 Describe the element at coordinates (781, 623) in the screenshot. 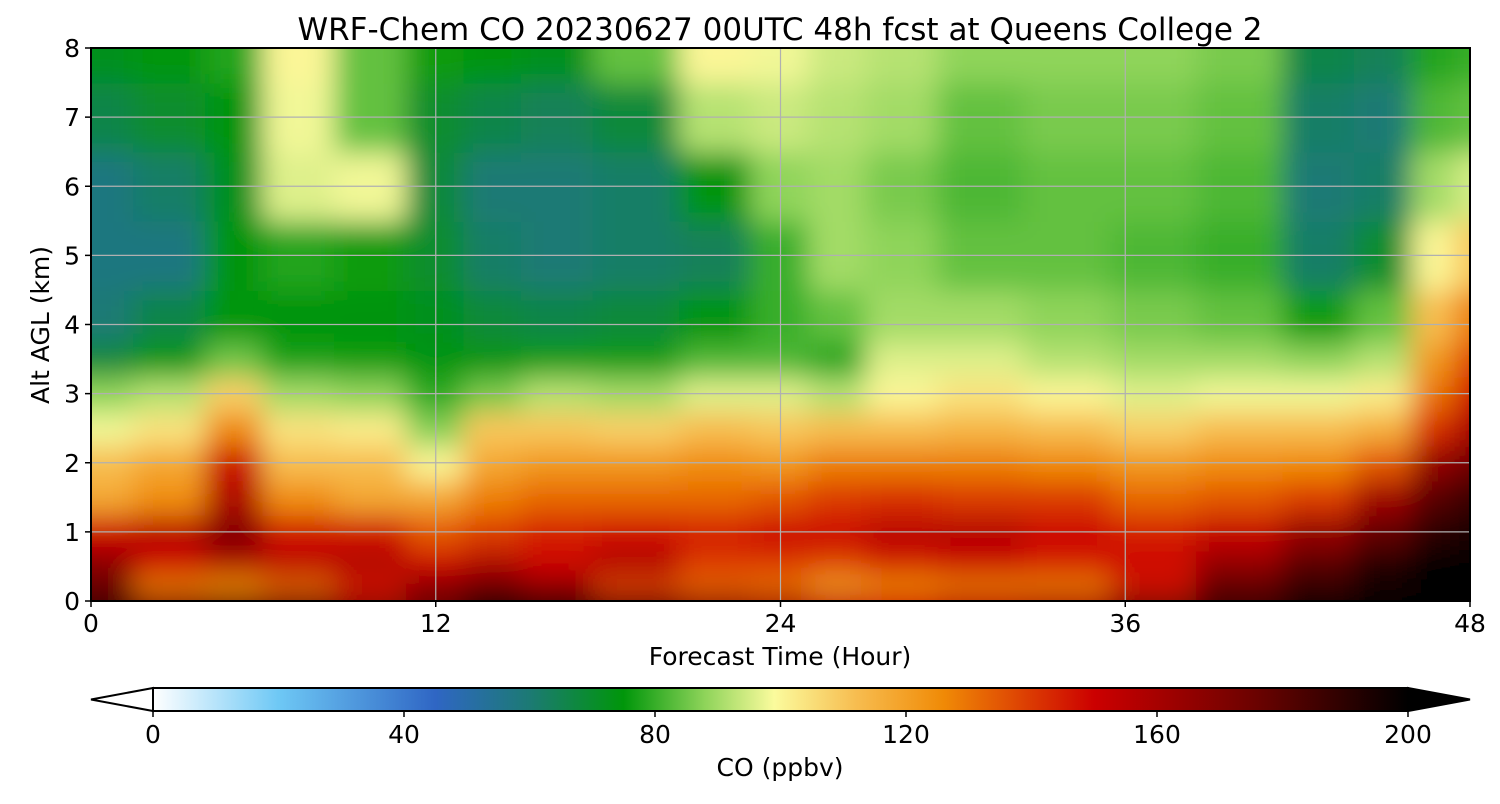

I see `x-tick-label: 24` at that location.